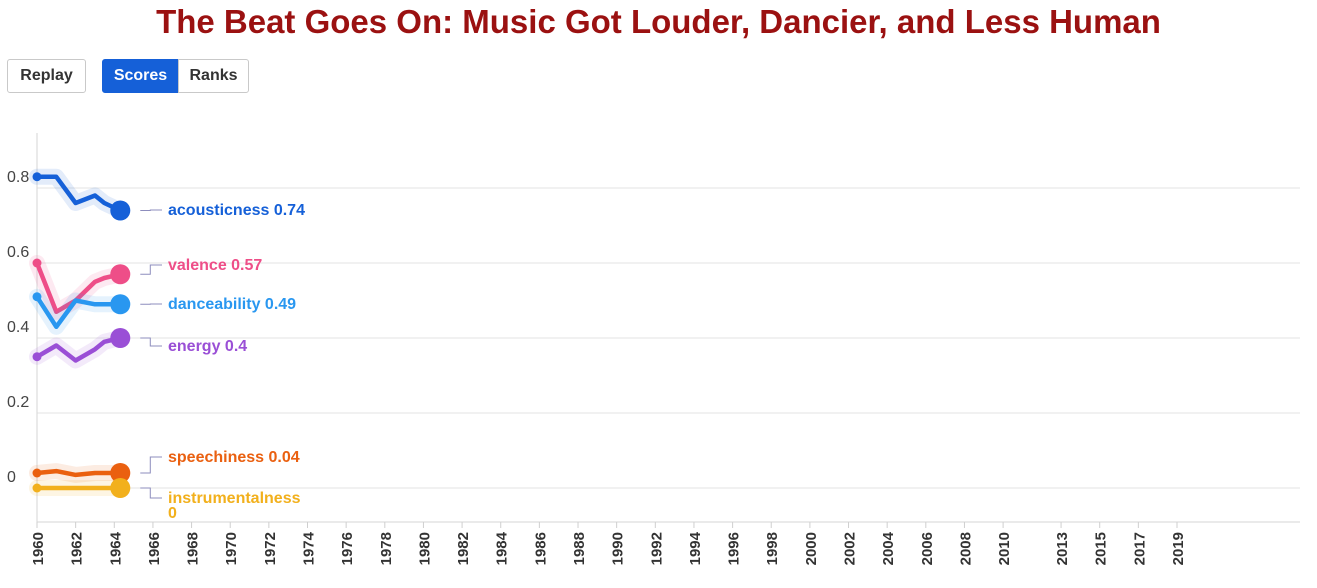  Describe the element at coordinates (850, 548) in the screenshot. I see `x-tick-label: 2002` at that location.